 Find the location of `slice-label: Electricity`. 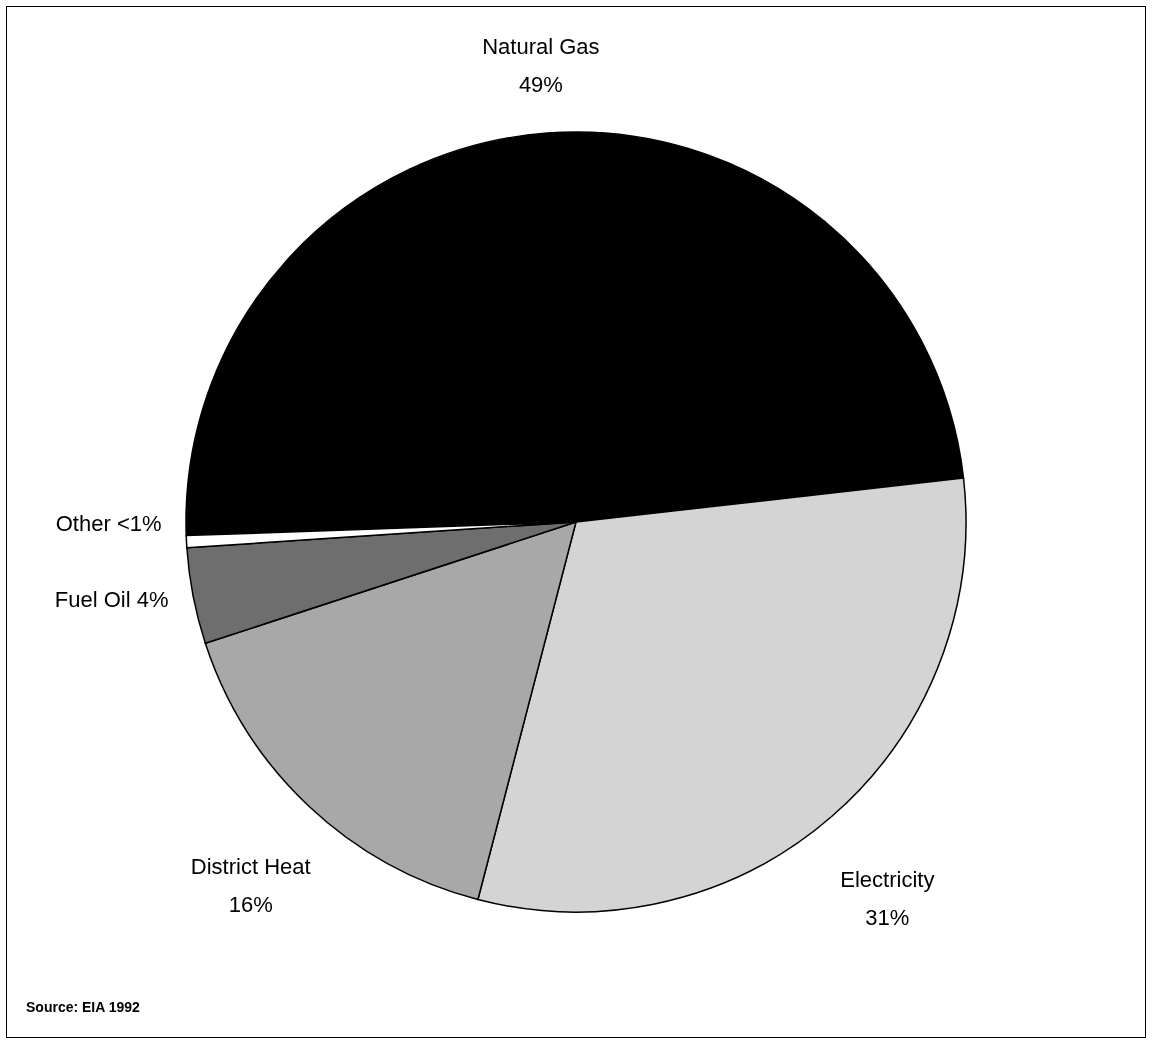

slice-label: Electricity is located at coordinates (887, 879).